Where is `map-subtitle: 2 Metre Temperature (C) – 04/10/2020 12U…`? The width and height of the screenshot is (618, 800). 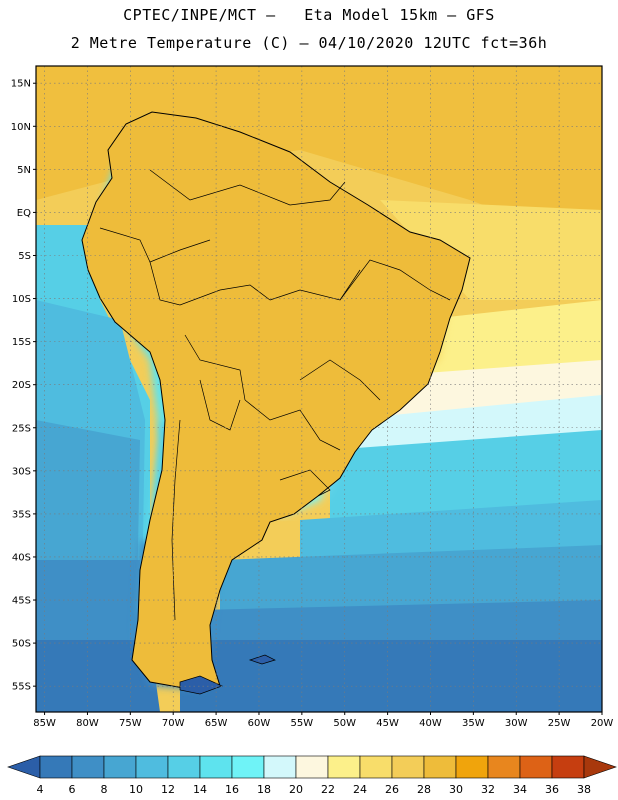 map-subtitle: 2 Metre Temperature (C) – 04/10/2020 12U… is located at coordinates (309, 43).